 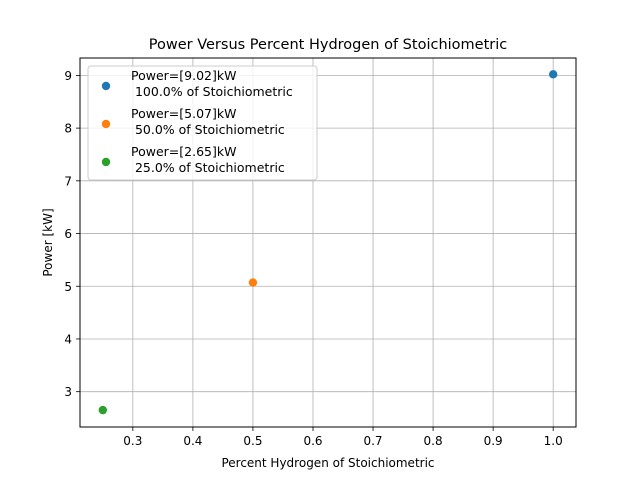 I want to click on legend-label-1: Power=[9.02]kW 100.0% of Stoichiometric, so click(x=212, y=83).